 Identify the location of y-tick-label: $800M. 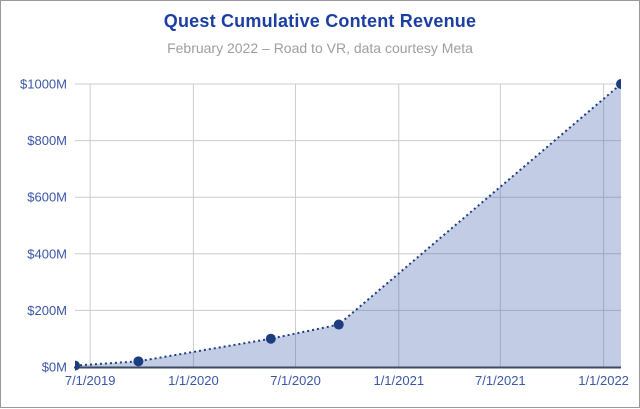
(47, 140).